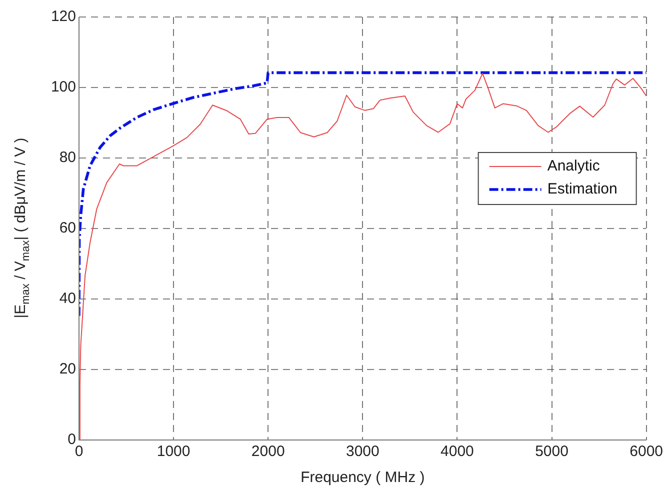 The image size is (666, 487). Describe the element at coordinates (67, 369) in the screenshot. I see `y-tick-label: 20` at that location.